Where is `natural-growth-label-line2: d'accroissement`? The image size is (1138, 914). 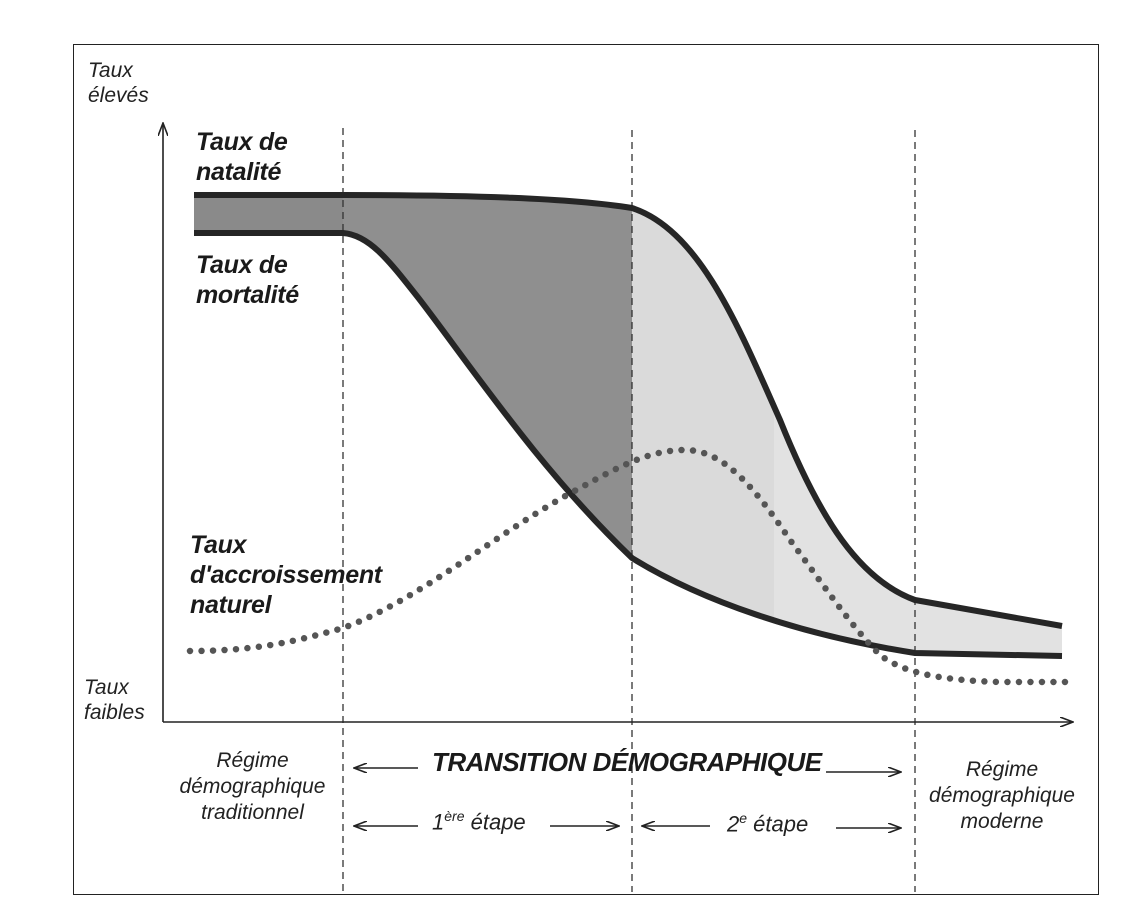 natural-growth-label-line2: d'accroissement is located at coordinates (286, 575).